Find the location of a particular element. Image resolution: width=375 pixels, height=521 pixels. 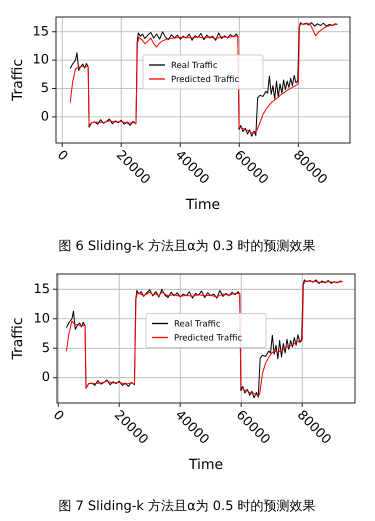

caption: 图 6 Sliding-k 方法且α为 0.3 时的预测效果 is located at coordinates (187, 246).